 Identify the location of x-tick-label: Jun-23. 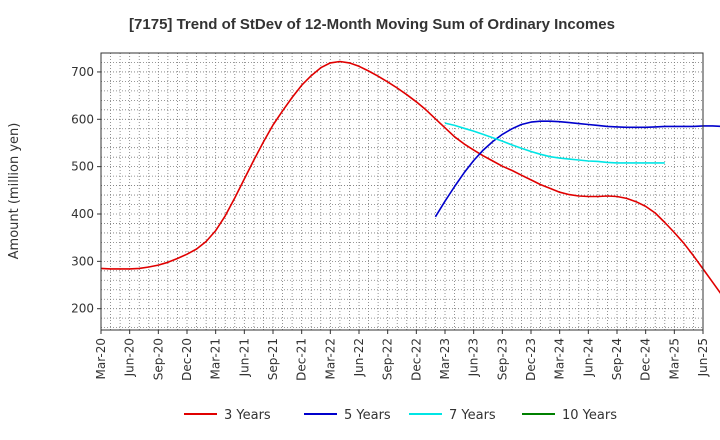
(474, 357).